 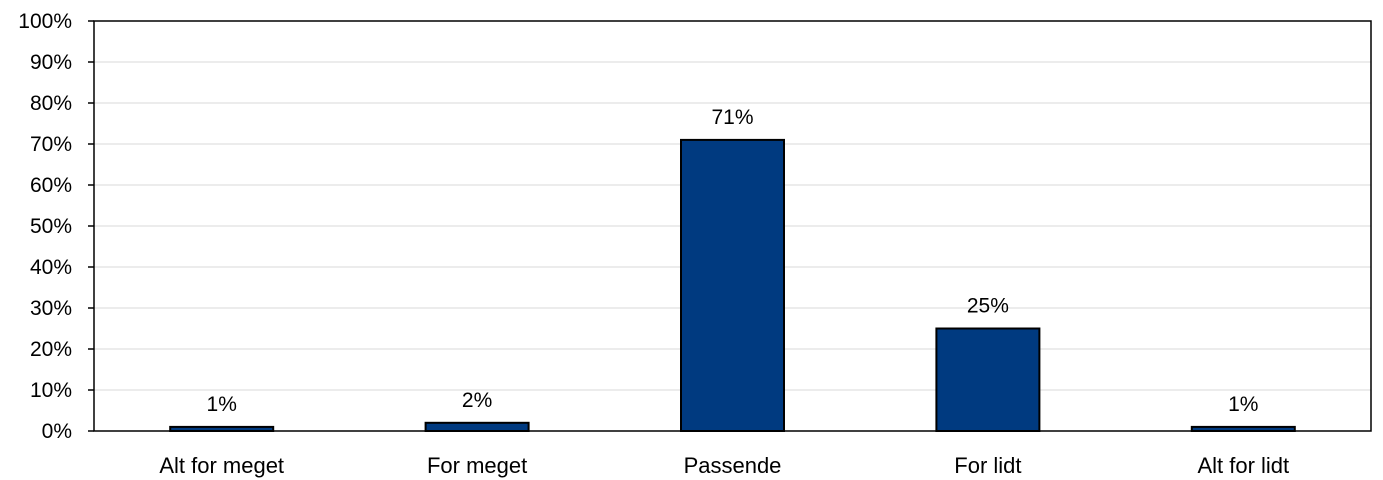 I want to click on y-tick-label: 20%, so click(x=51, y=349).